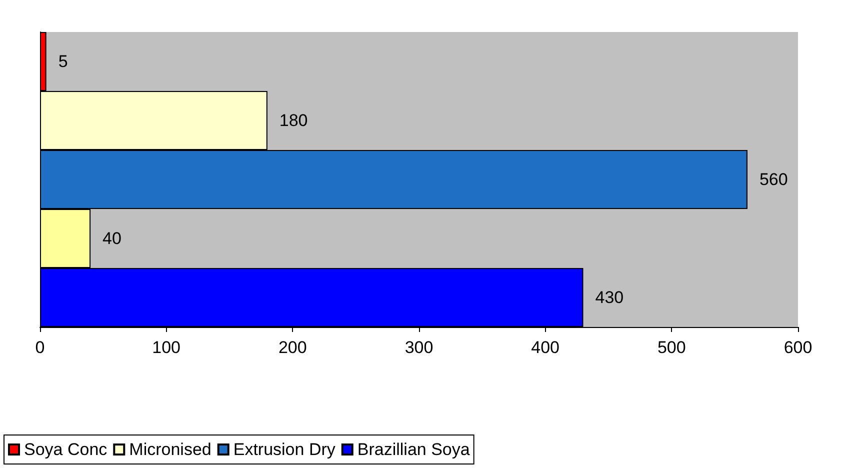 The image size is (851, 468). What do you see at coordinates (170, 449) in the screenshot?
I see `legend-label: Micronised` at bounding box center [170, 449].